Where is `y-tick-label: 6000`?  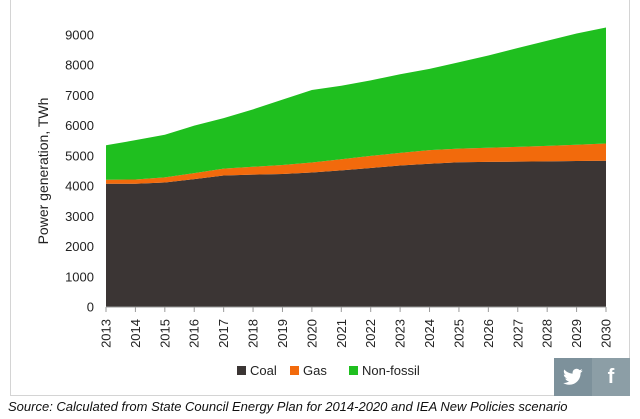
y-tick-label: 6000 is located at coordinates (79, 125).